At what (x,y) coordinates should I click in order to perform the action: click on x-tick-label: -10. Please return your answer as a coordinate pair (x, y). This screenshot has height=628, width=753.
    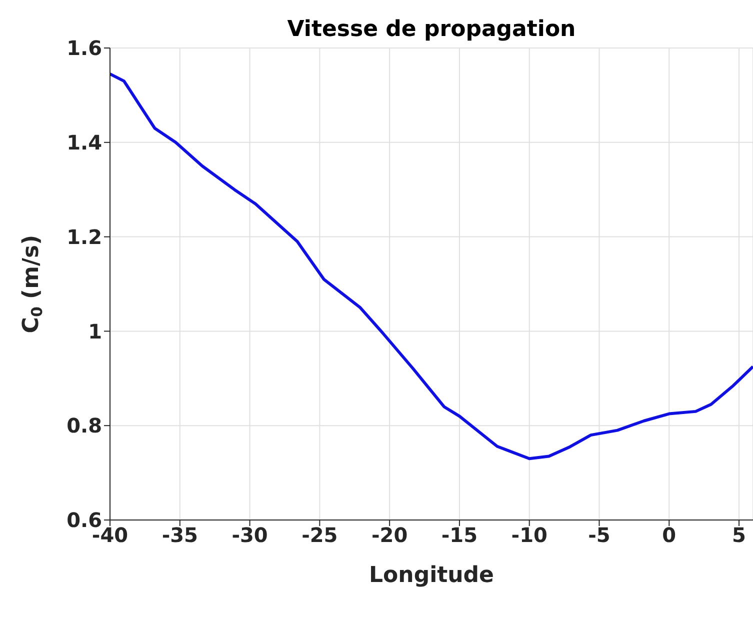
    Looking at the image, I should click on (529, 535).